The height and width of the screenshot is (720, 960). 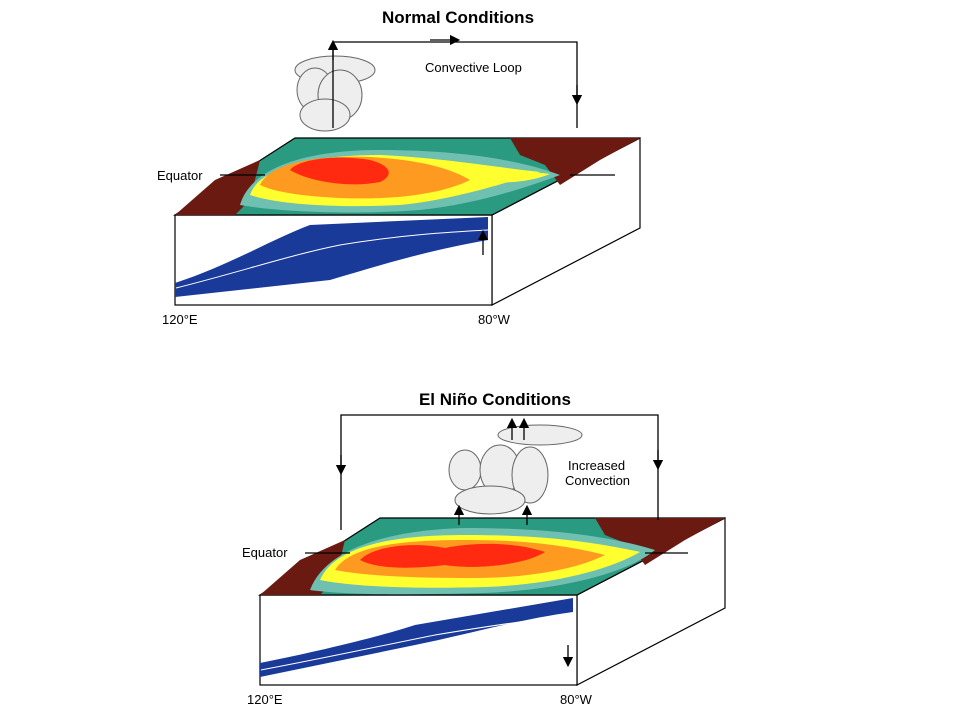 What do you see at coordinates (458, 17) in the screenshot?
I see `title: Normal Conditions` at bounding box center [458, 17].